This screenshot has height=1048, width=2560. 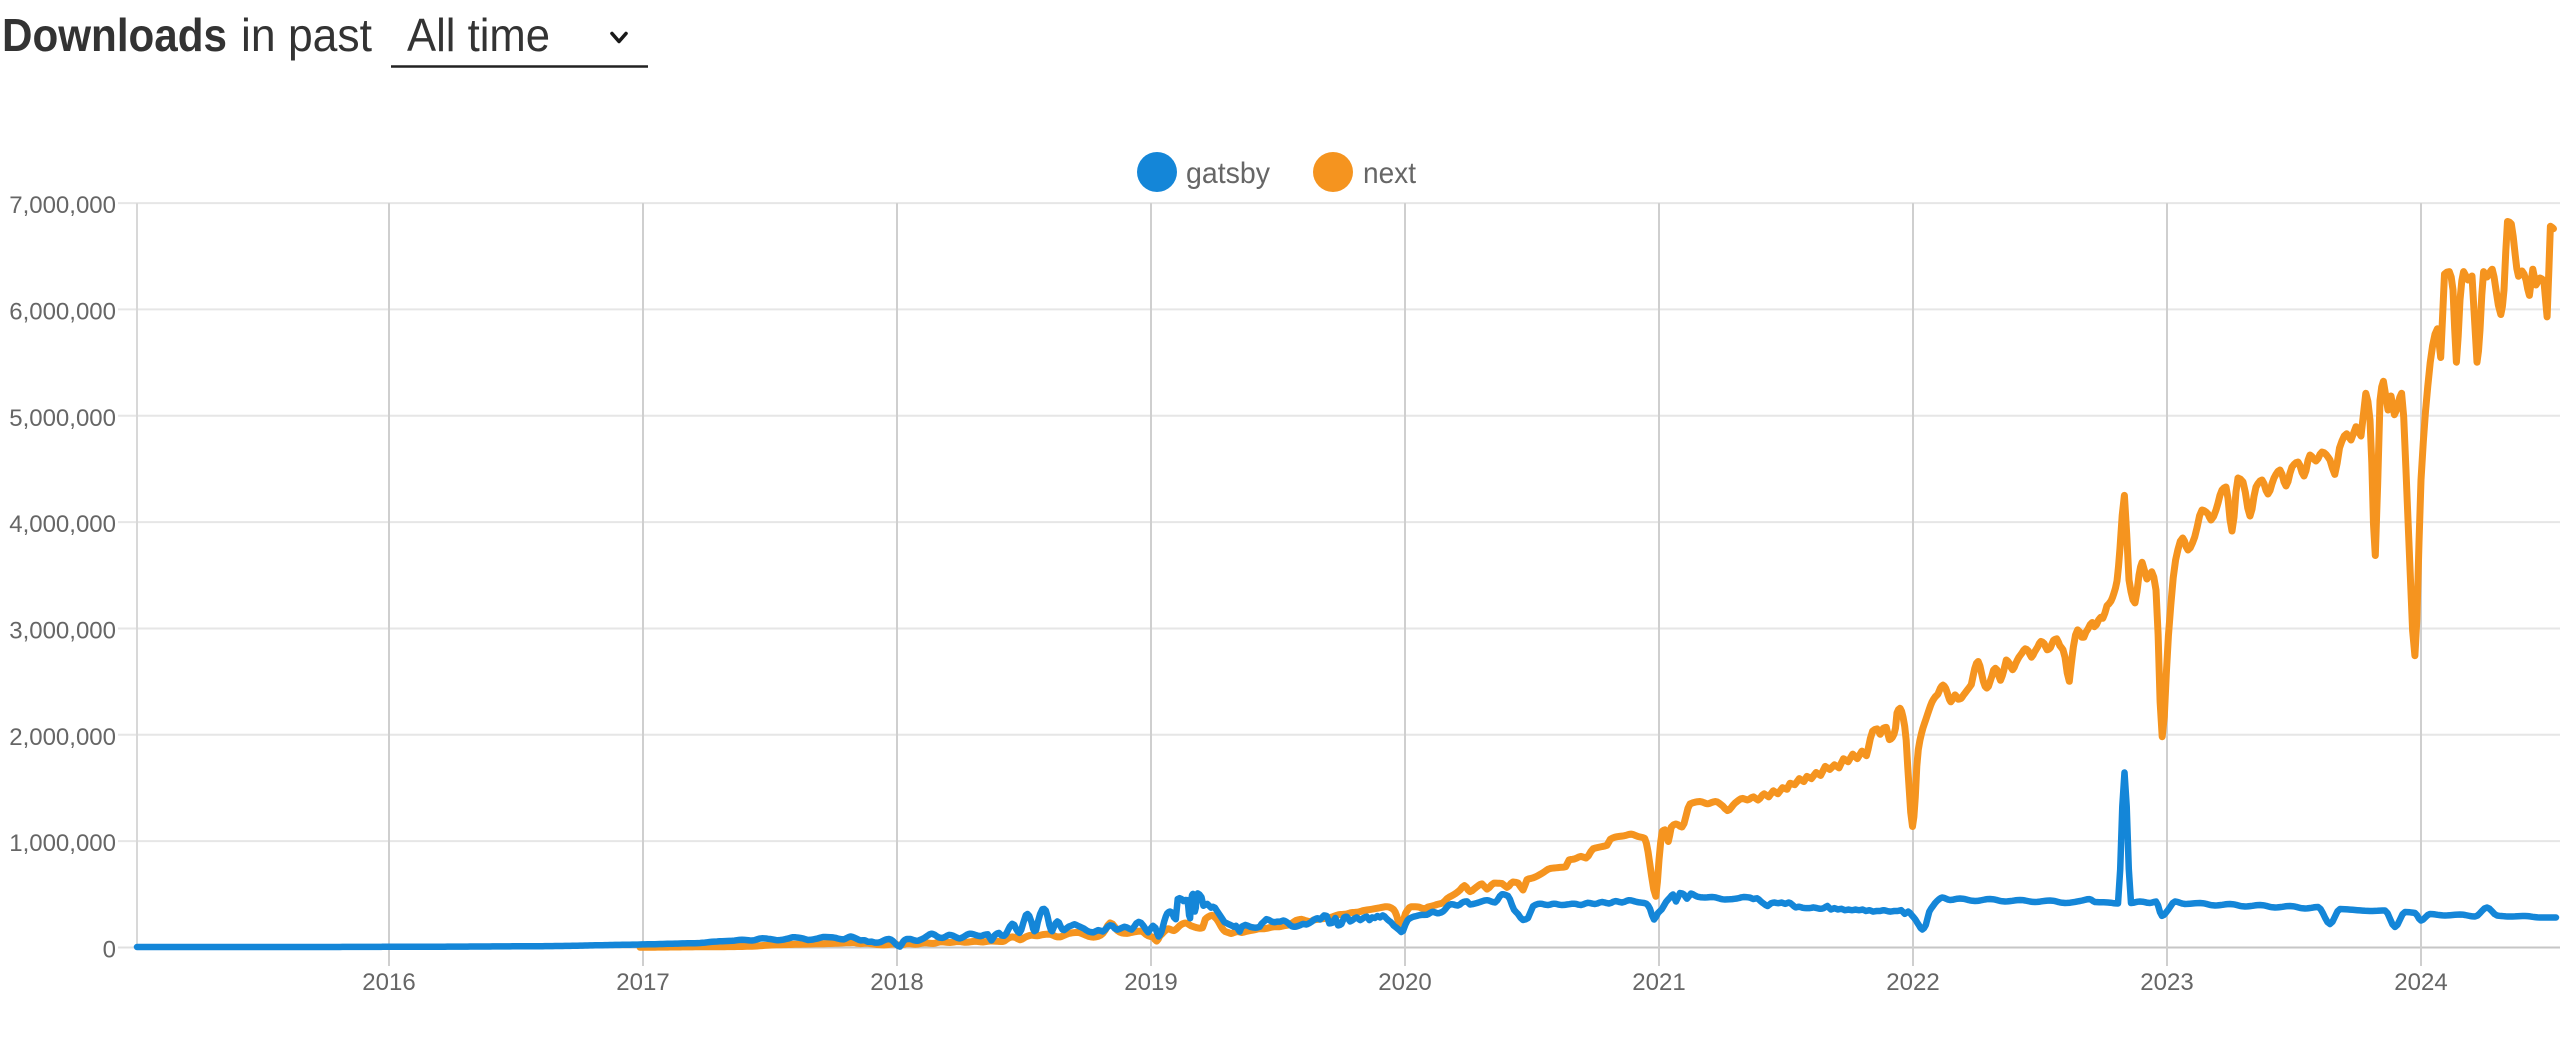 I want to click on svg-text: 2016, so click(x=388, y=982).